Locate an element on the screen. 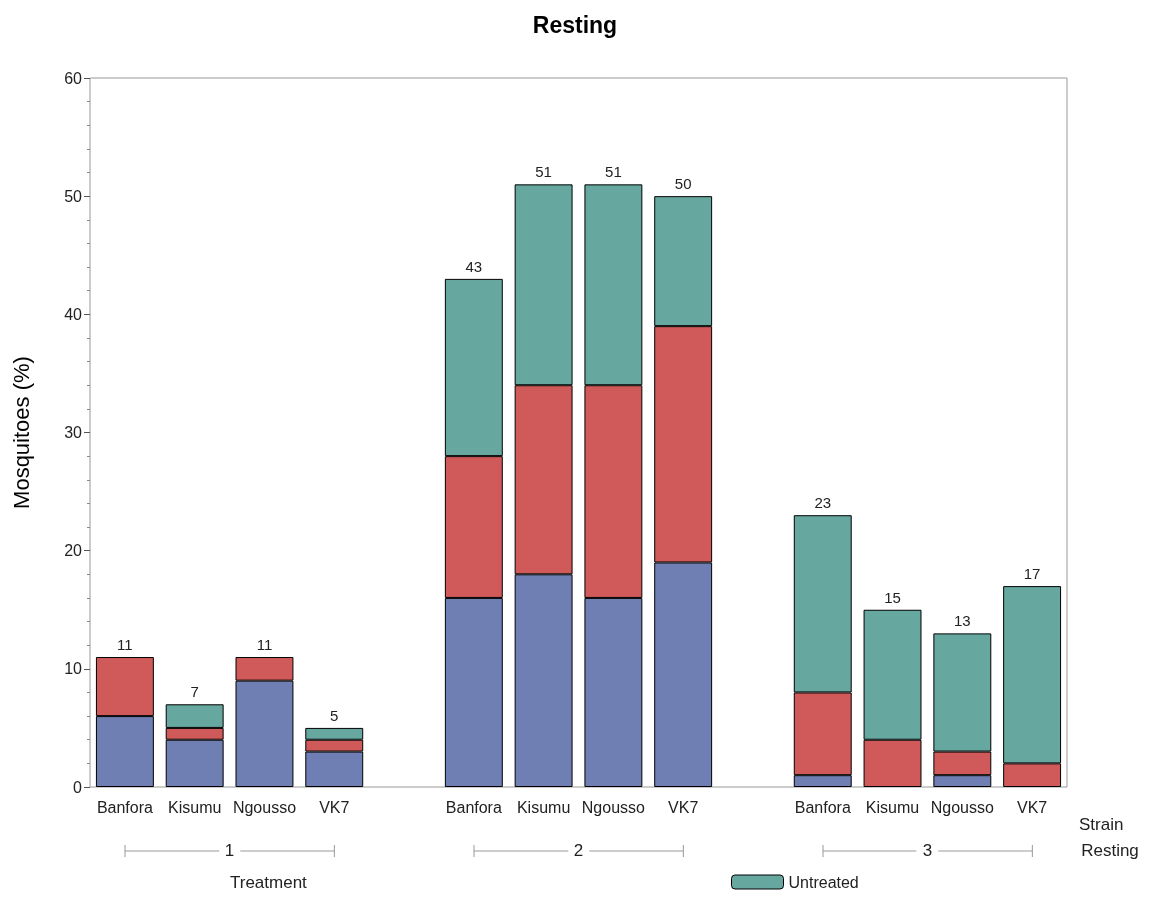 Image resolution: width=1150 pixels, height=899 pixels. y-tick-label: 40 is located at coordinates (73, 314).